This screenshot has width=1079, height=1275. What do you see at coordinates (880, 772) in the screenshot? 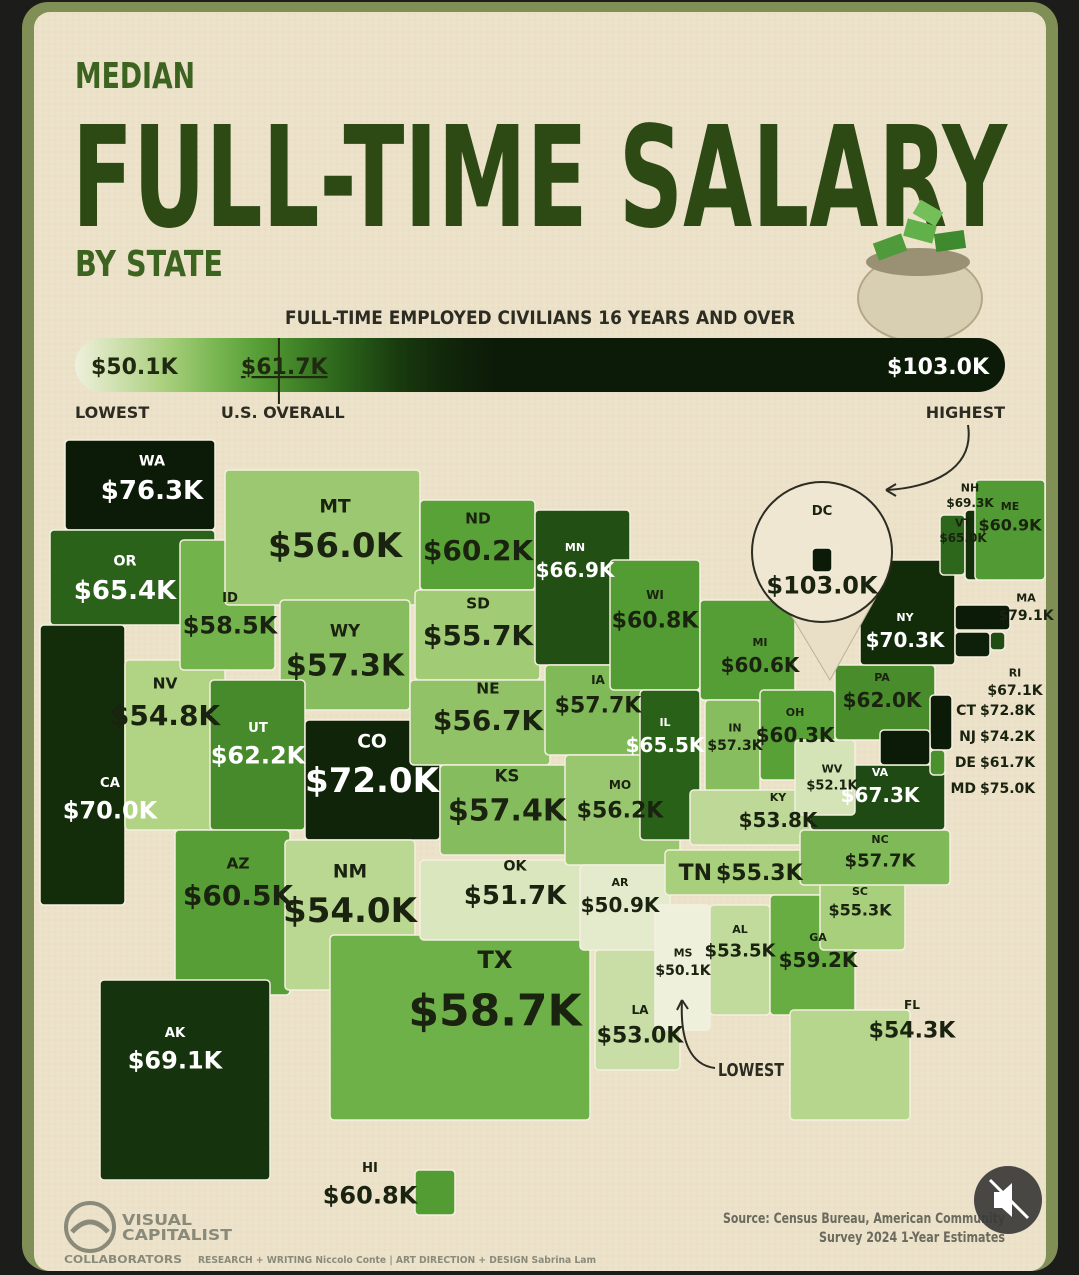
I see `state-abbr: VA` at bounding box center [880, 772].